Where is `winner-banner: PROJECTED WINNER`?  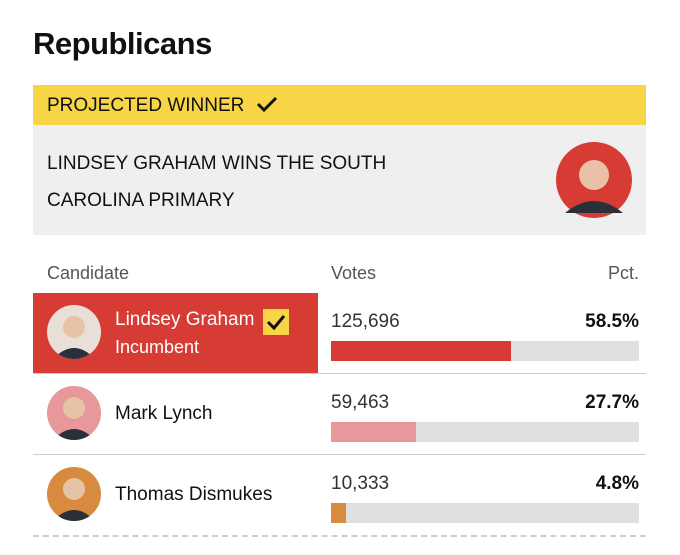 winner-banner: PROJECTED WINNER is located at coordinates (339, 105).